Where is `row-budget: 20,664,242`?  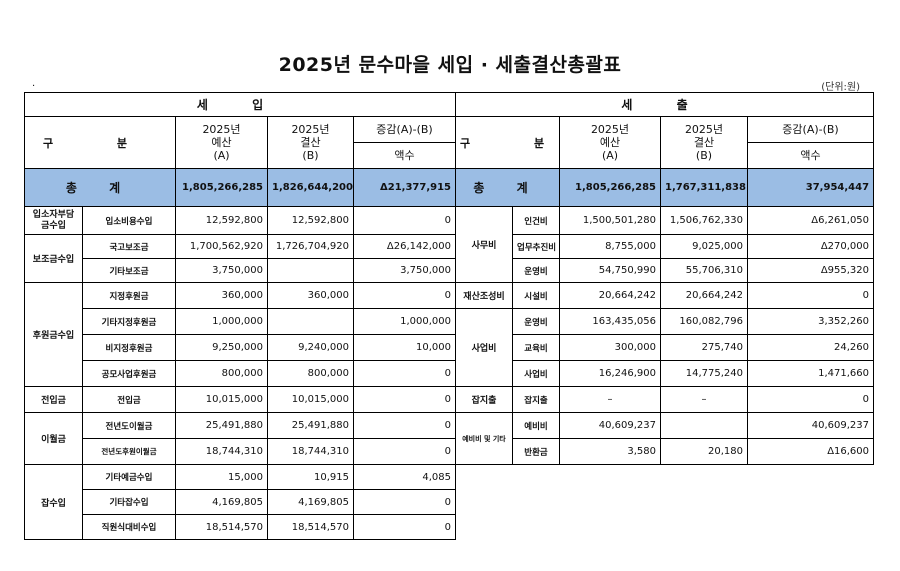
row-budget: 20,664,242 is located at coordinates (610, 295).